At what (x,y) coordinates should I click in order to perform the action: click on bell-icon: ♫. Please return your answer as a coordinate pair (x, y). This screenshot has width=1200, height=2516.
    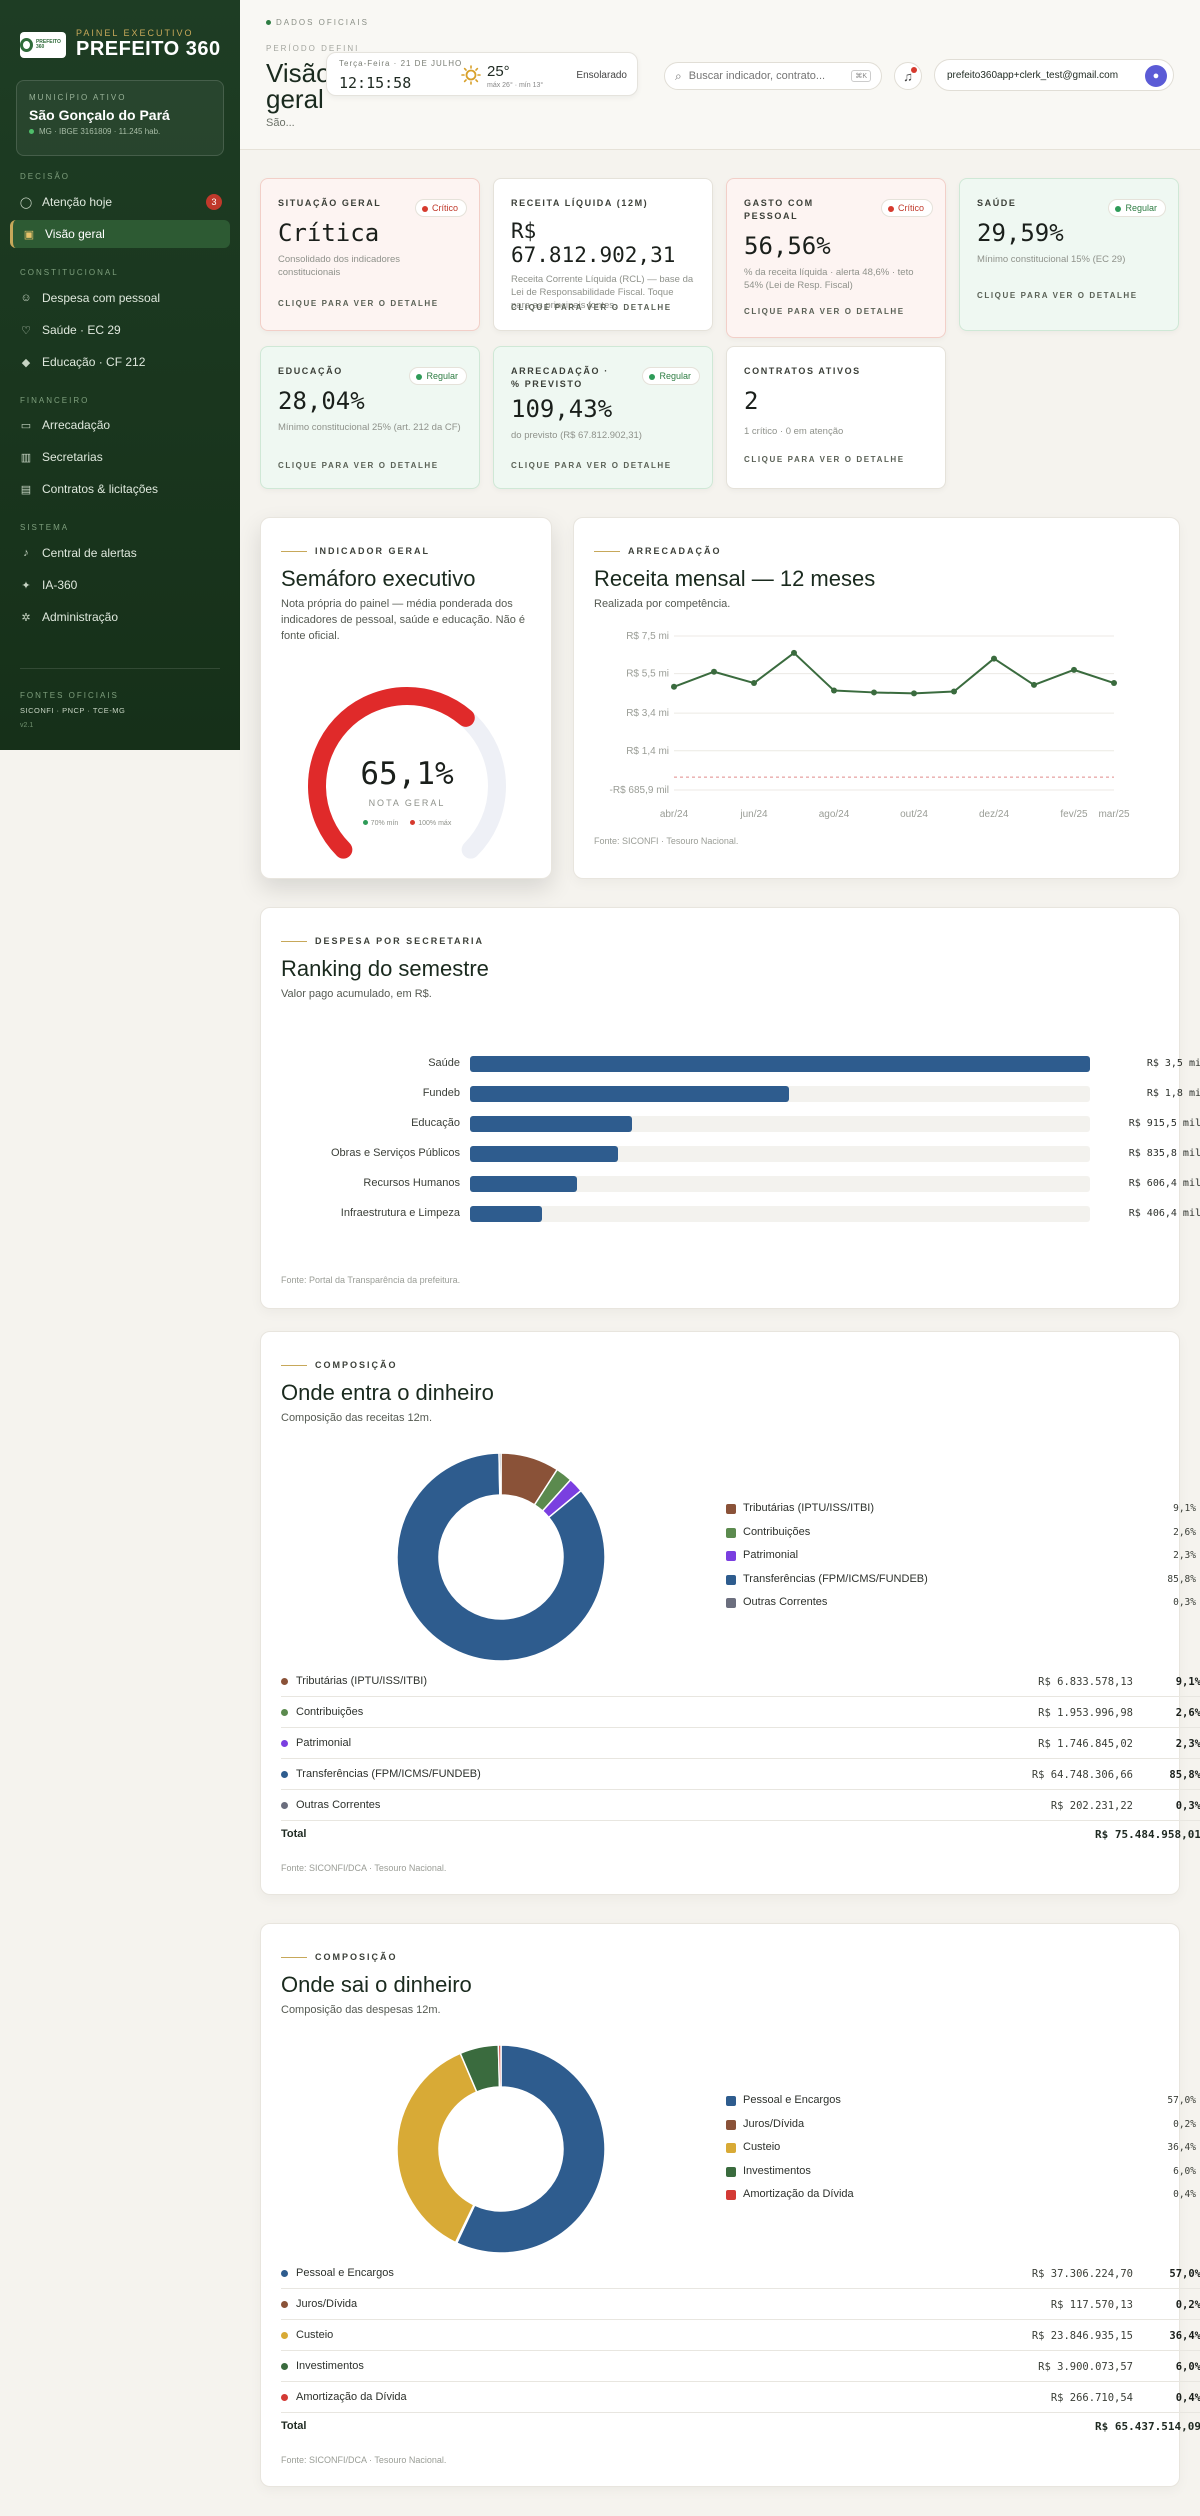
    Looking at the image, I should click on (908, 76).